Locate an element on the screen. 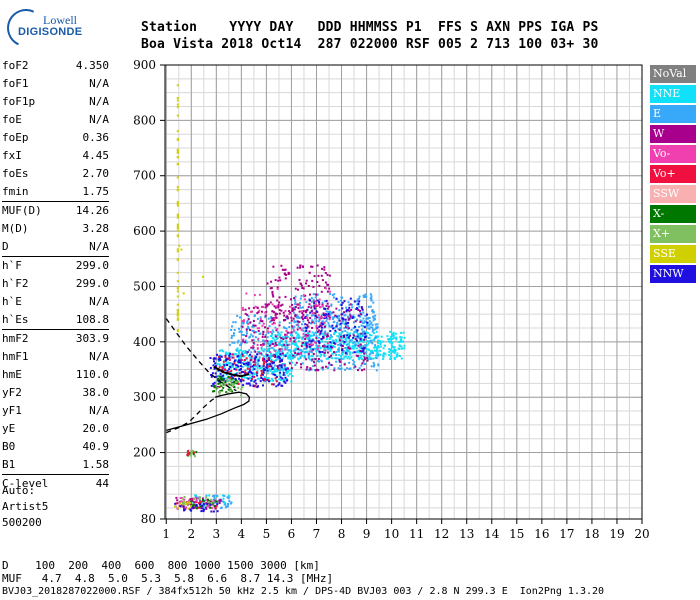  param-label: hmF2 is located at coordinates (15, 338).